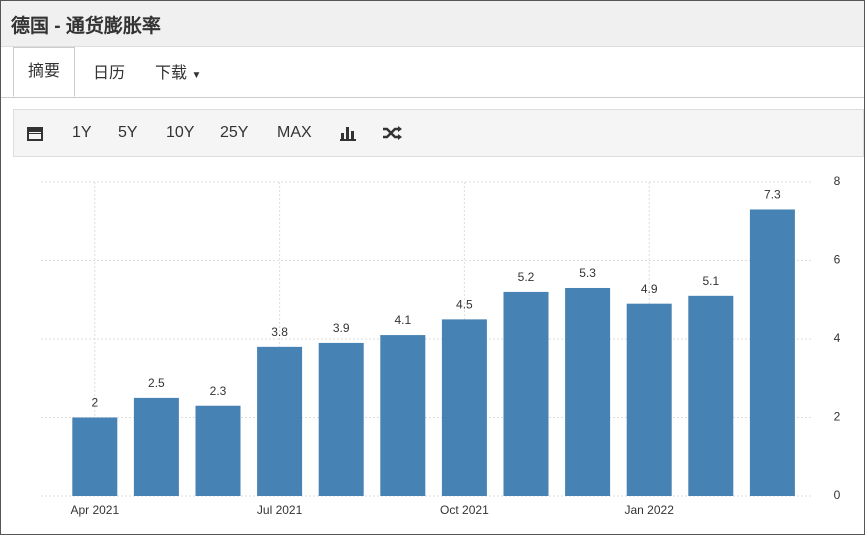  I want to click on y-tick-label: 4, so click(837, 338).